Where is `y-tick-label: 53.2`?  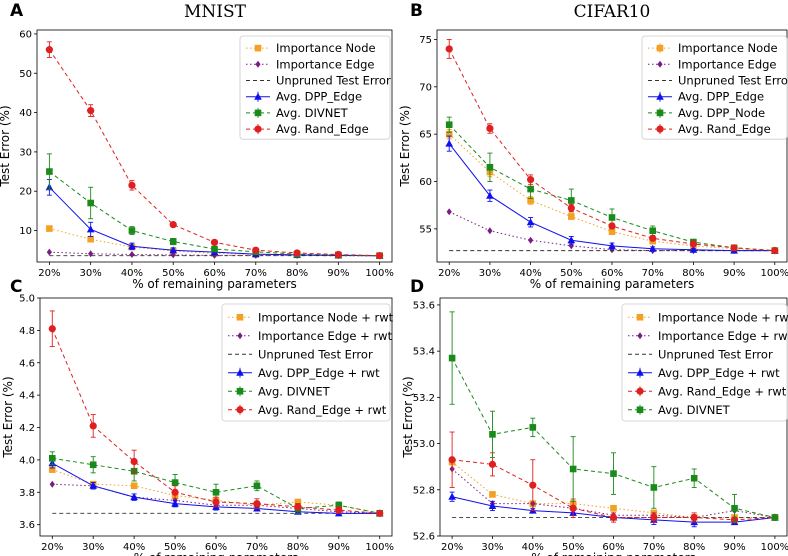 y-tick-label: 53.2 is located at coordinates (424, 398).